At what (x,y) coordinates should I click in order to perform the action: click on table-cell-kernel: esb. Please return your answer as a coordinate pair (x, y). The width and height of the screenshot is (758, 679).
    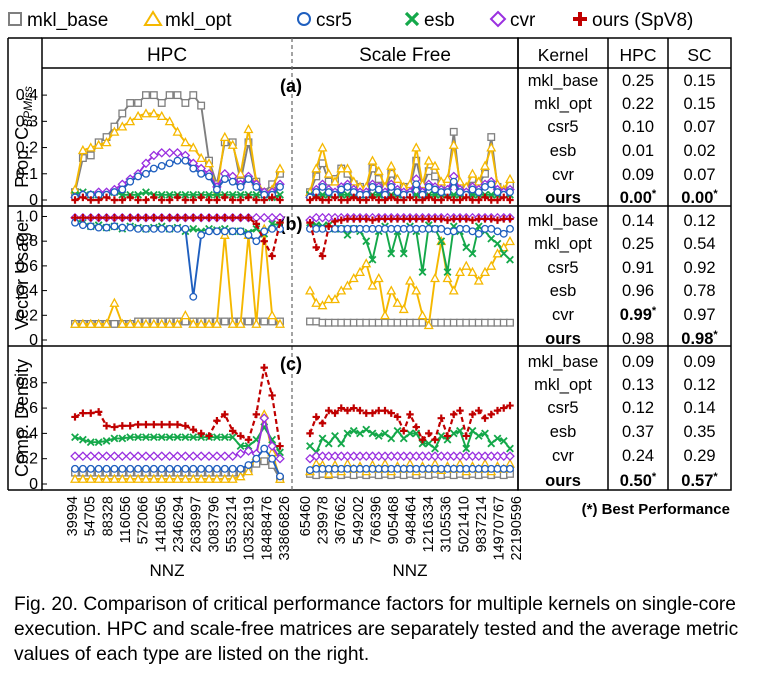
    Looking at the image, I should click on (563, 151).